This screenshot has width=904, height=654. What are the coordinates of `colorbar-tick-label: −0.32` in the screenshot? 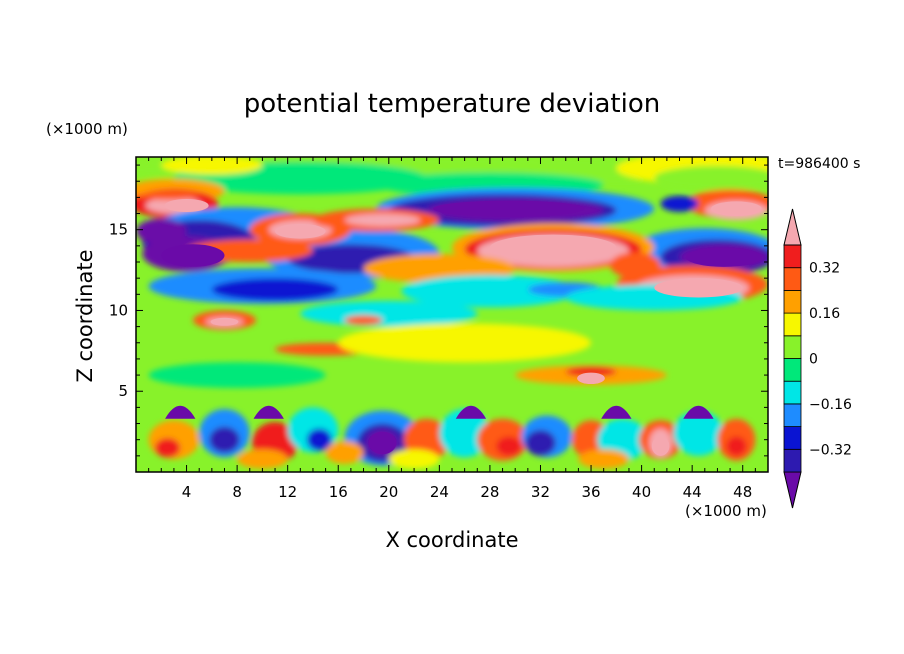 It's located at (830, 450).